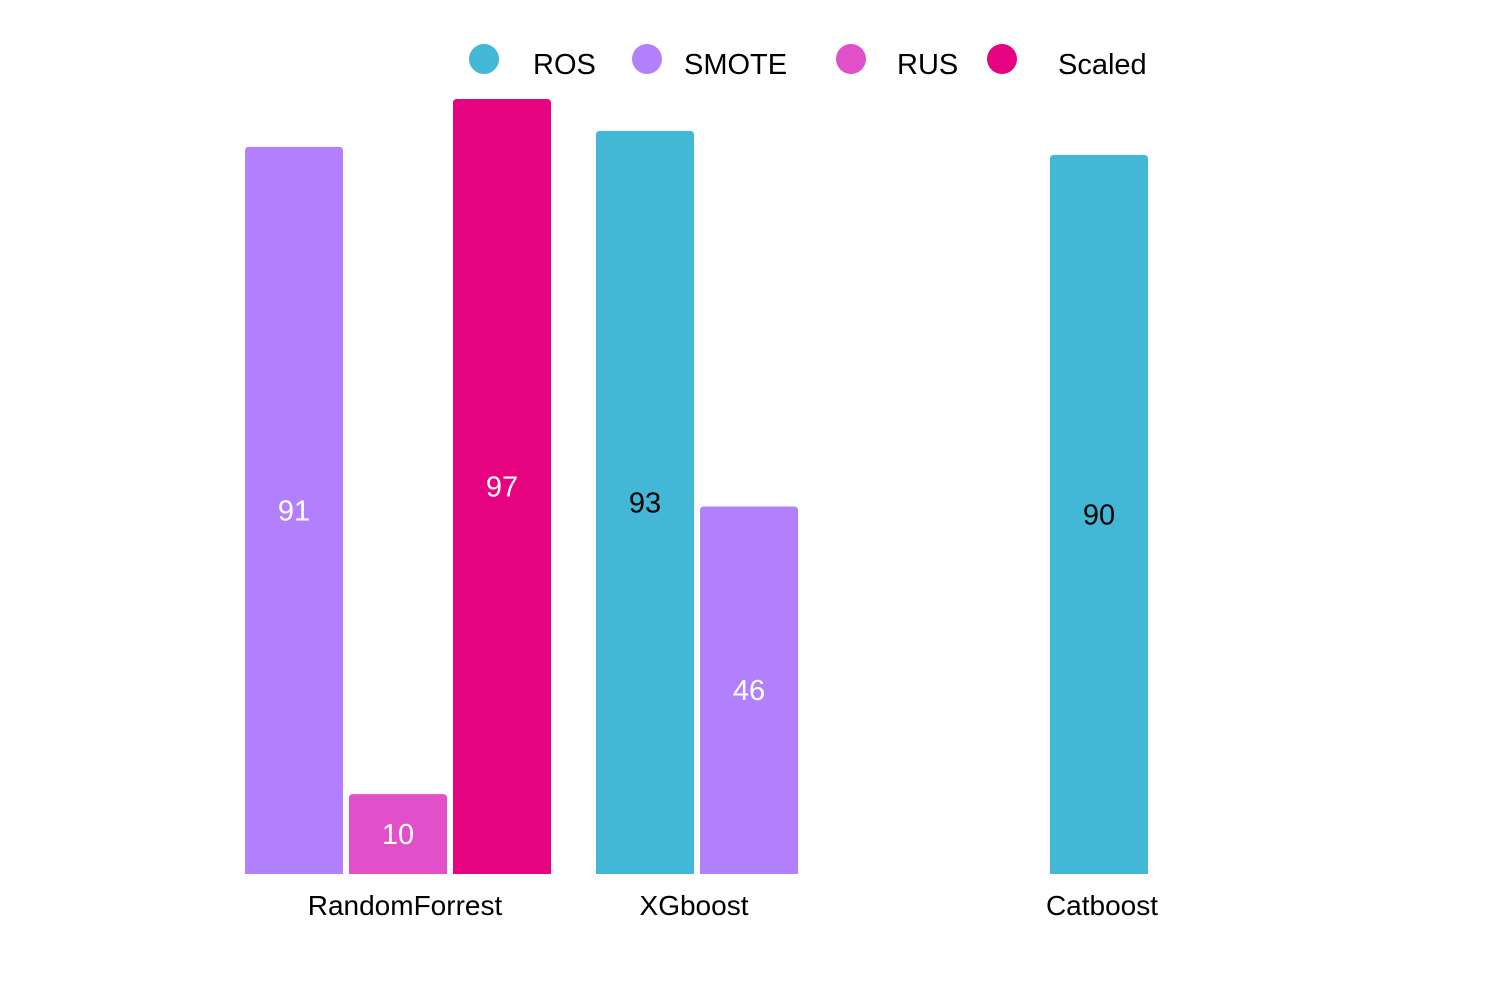 The height and width of the screenshot is (995, 1488). I want to click on legend-marker-smote, so click(647, 59).